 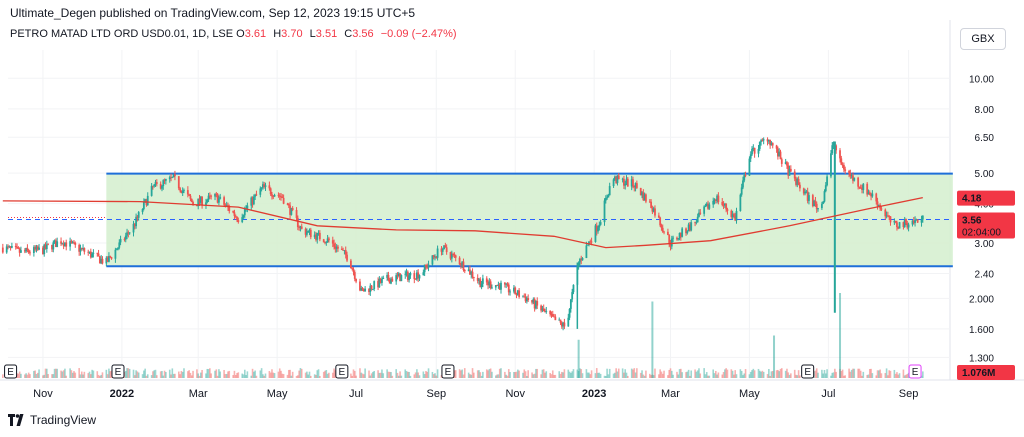 I want to click on x-tick-label: Nov, so click(x=43, y=394).